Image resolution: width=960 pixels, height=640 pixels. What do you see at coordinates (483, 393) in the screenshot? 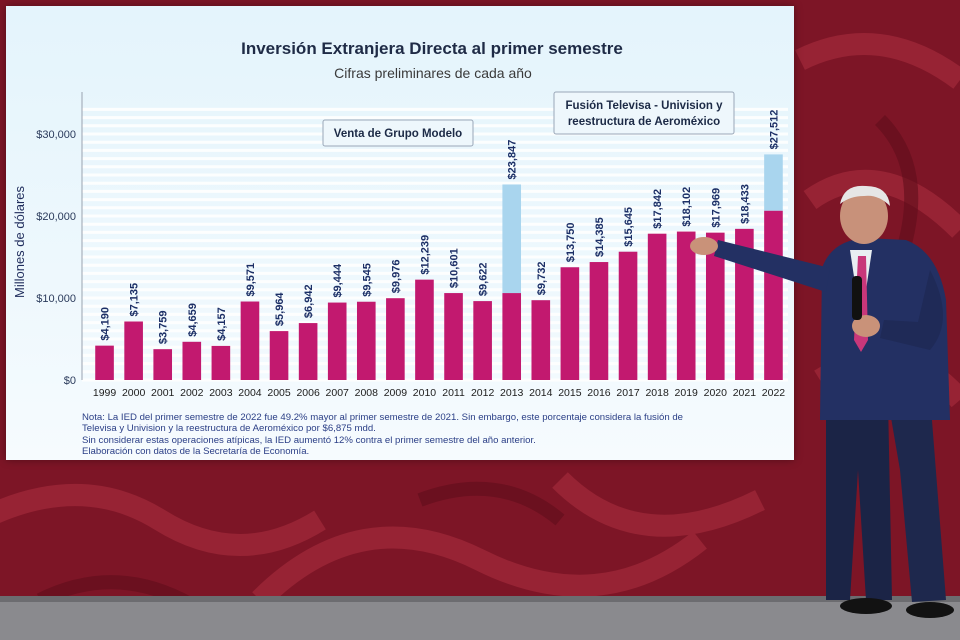
I see `x-tick-label: 2012` at bounding box center [483, 393].